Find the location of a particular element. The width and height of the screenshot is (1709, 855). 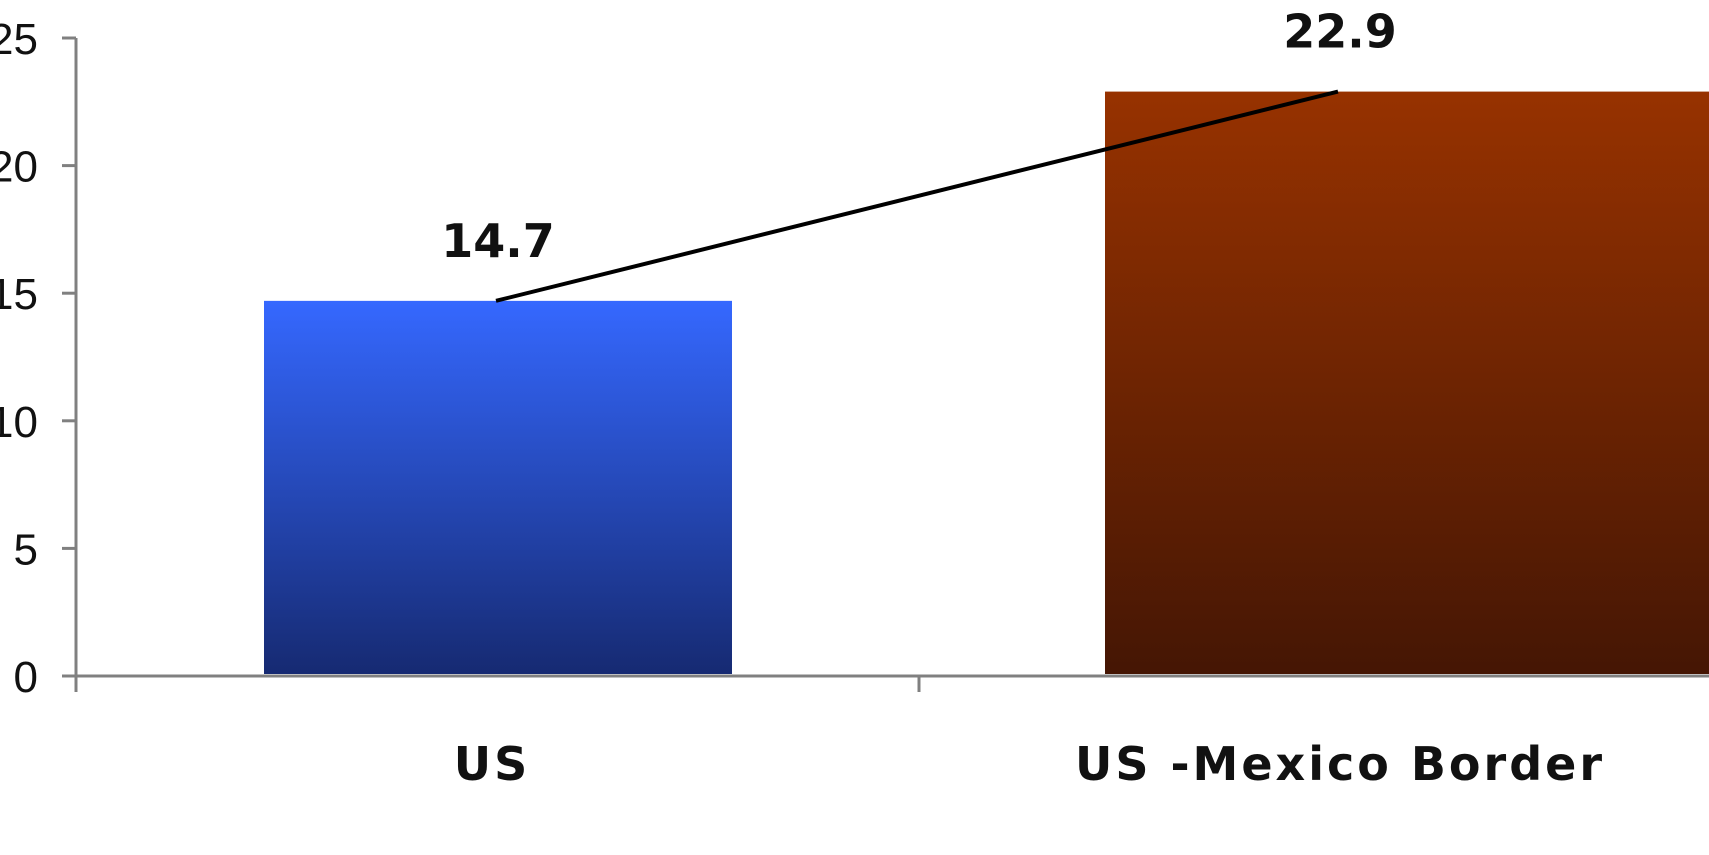

category-label-us: US is located at coordinates (492, 764).